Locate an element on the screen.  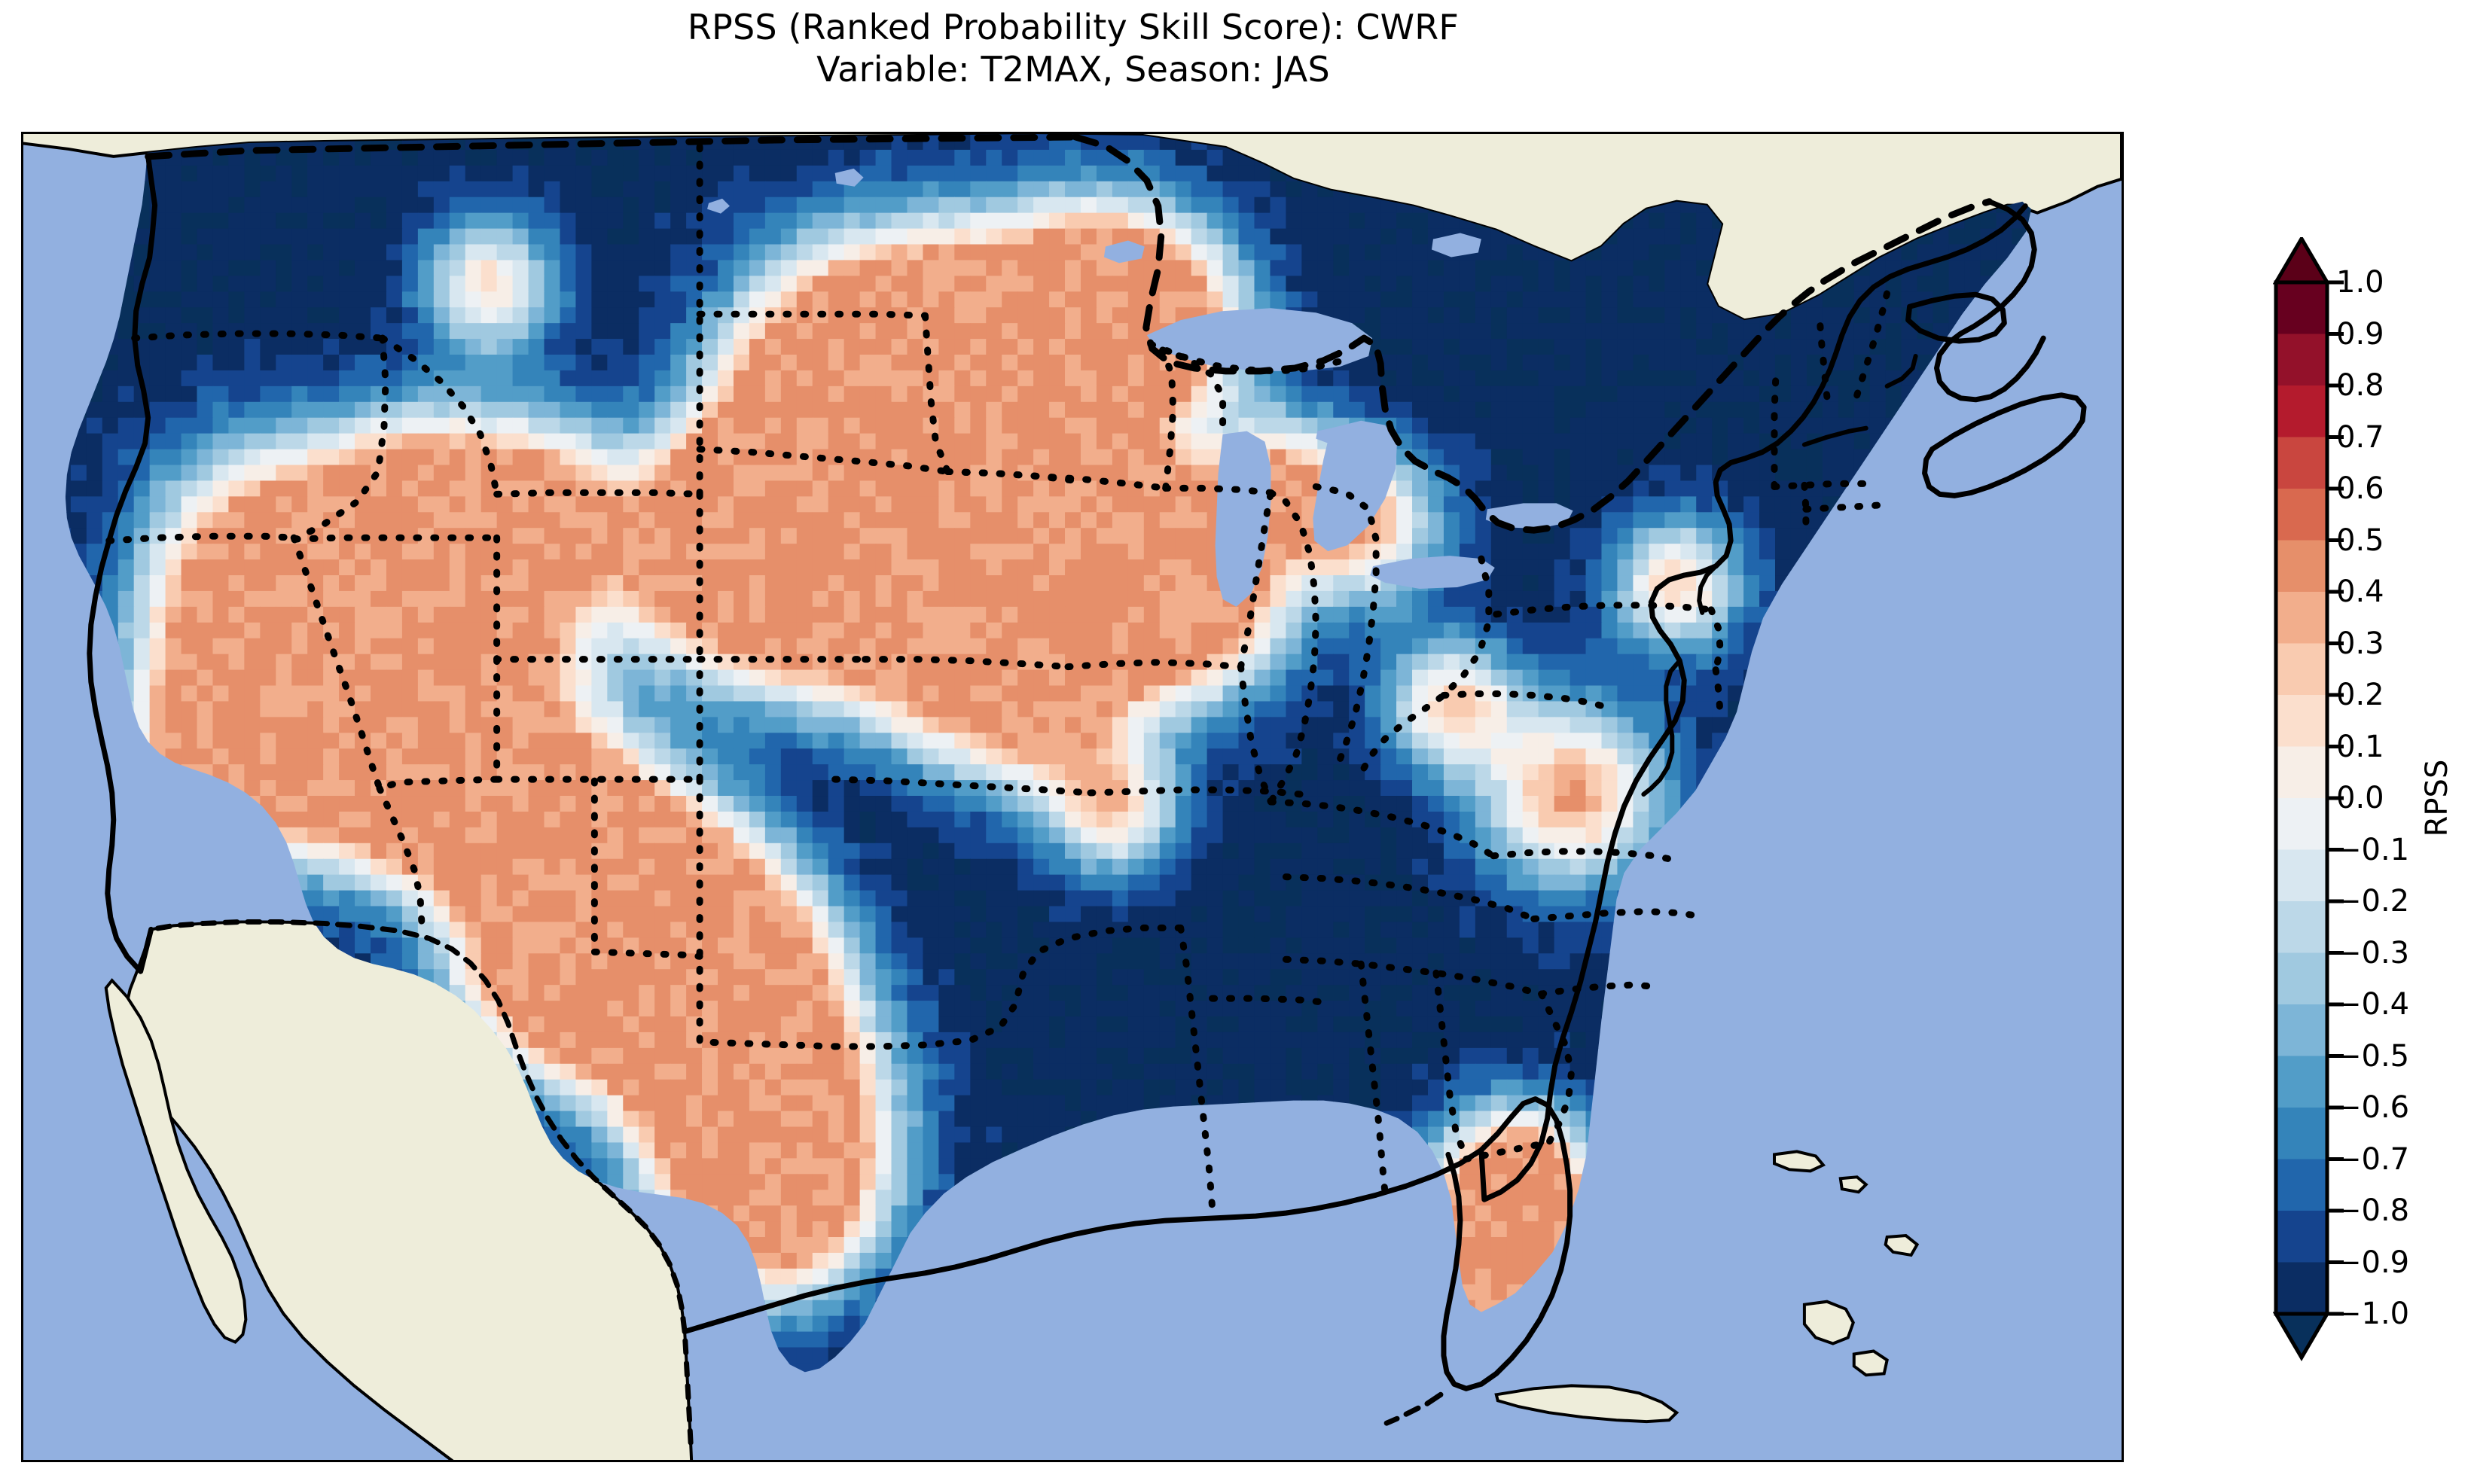
colorbar-tick-label: −0.9 is located at coordinates (2373, 1262).